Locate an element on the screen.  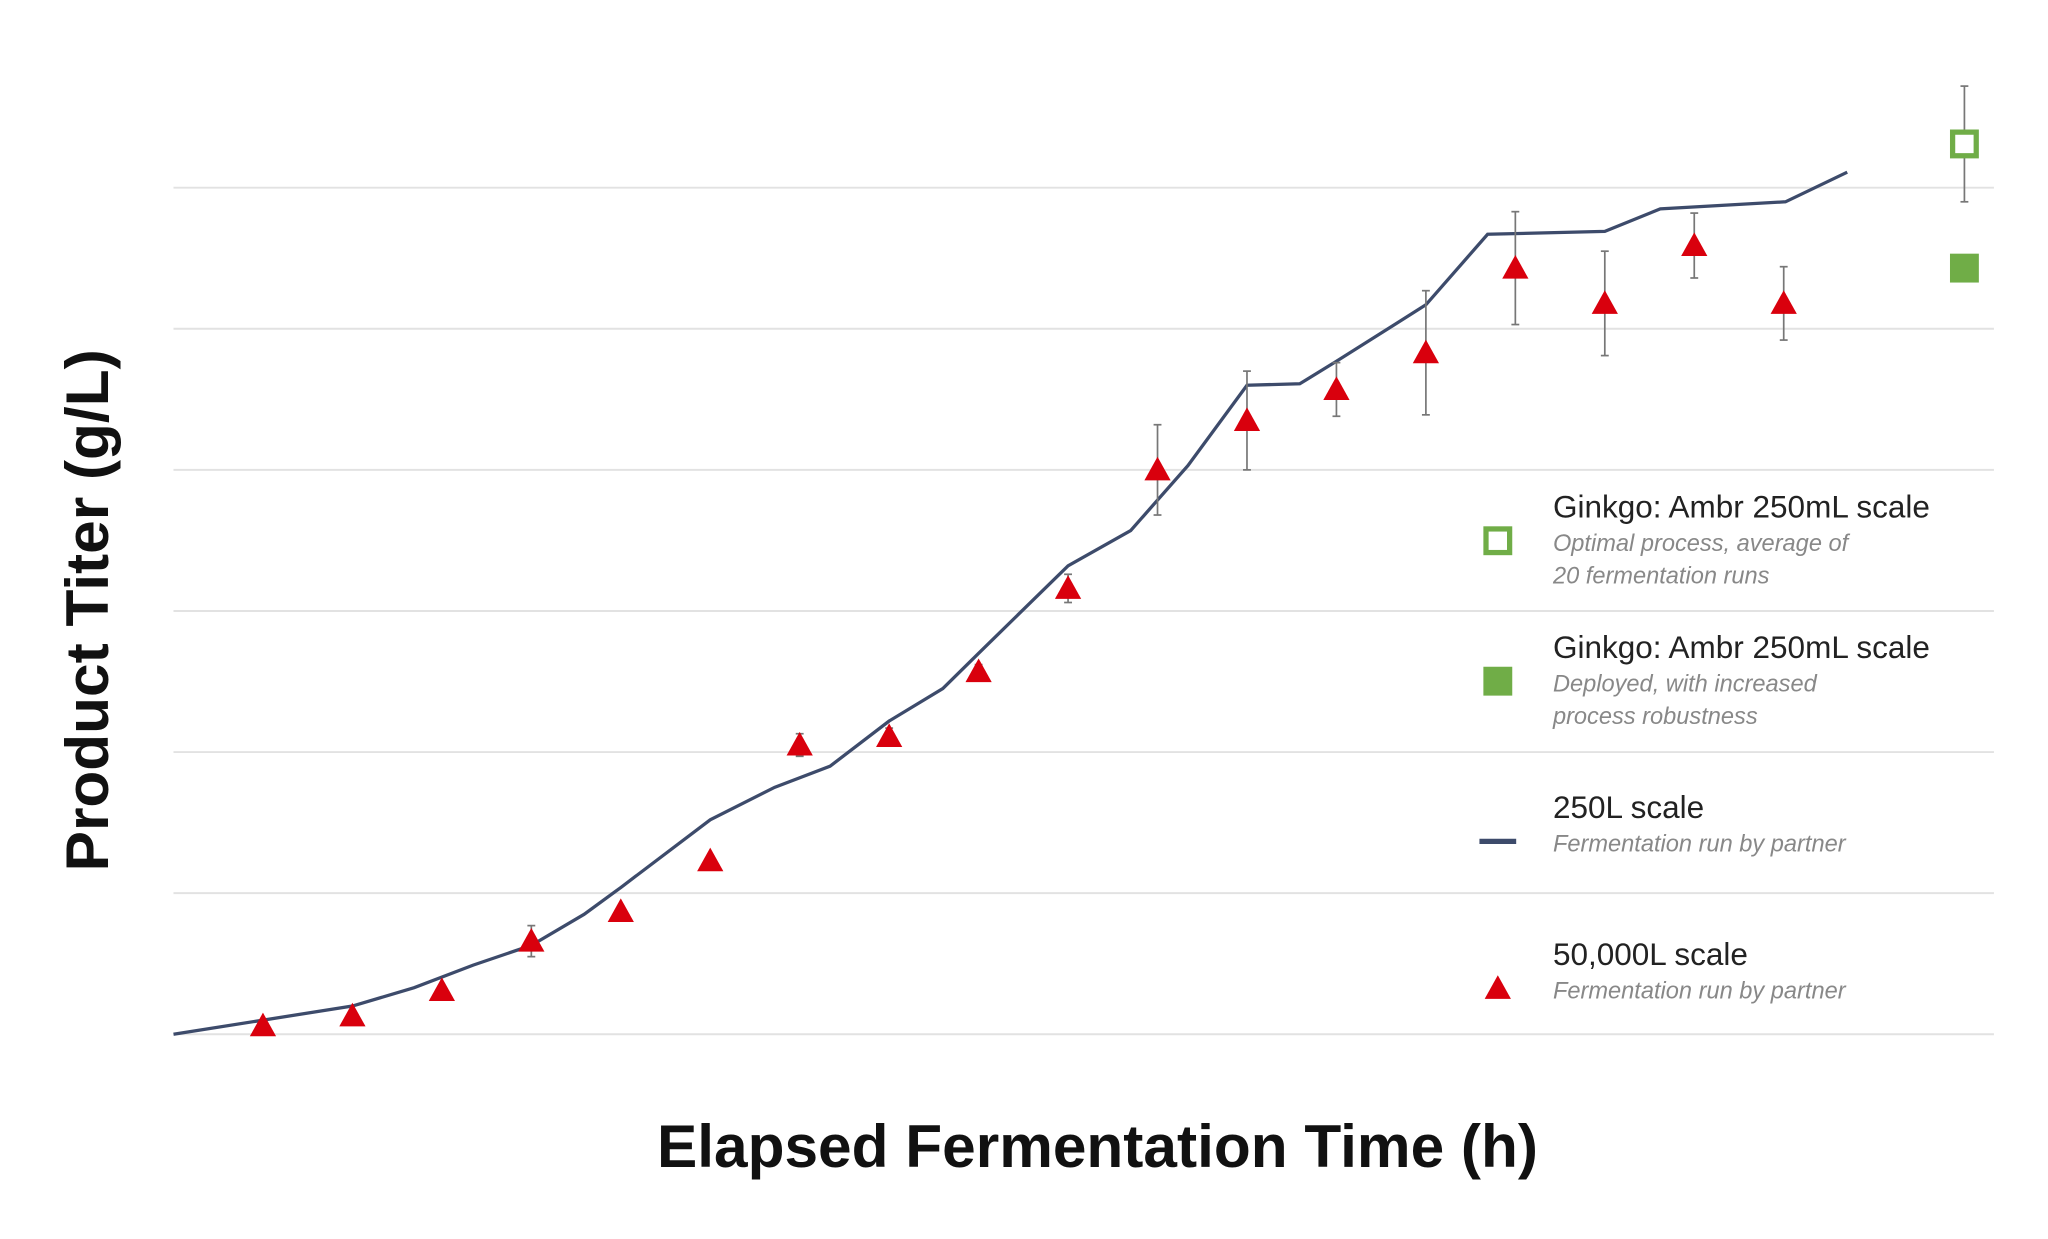
square-marker is located at coordinates (1964, 268).